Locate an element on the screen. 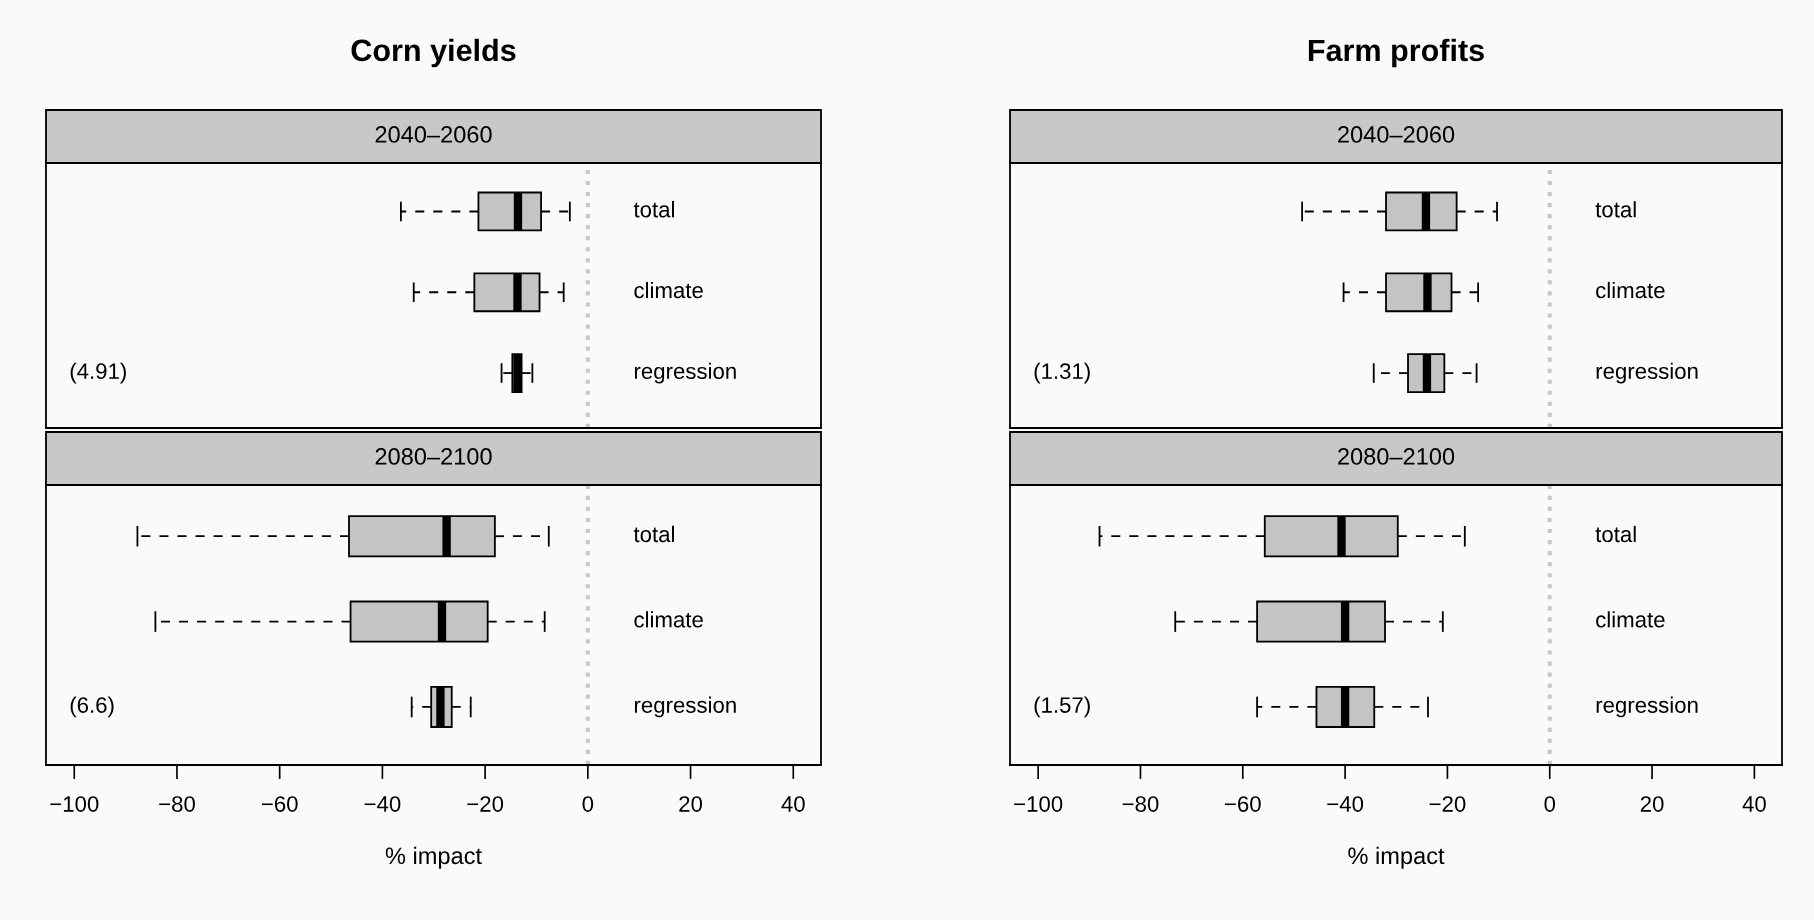 This screenshot has height=920, width=1814. annotation: (1.31) is located at coordinates (1062, 373).